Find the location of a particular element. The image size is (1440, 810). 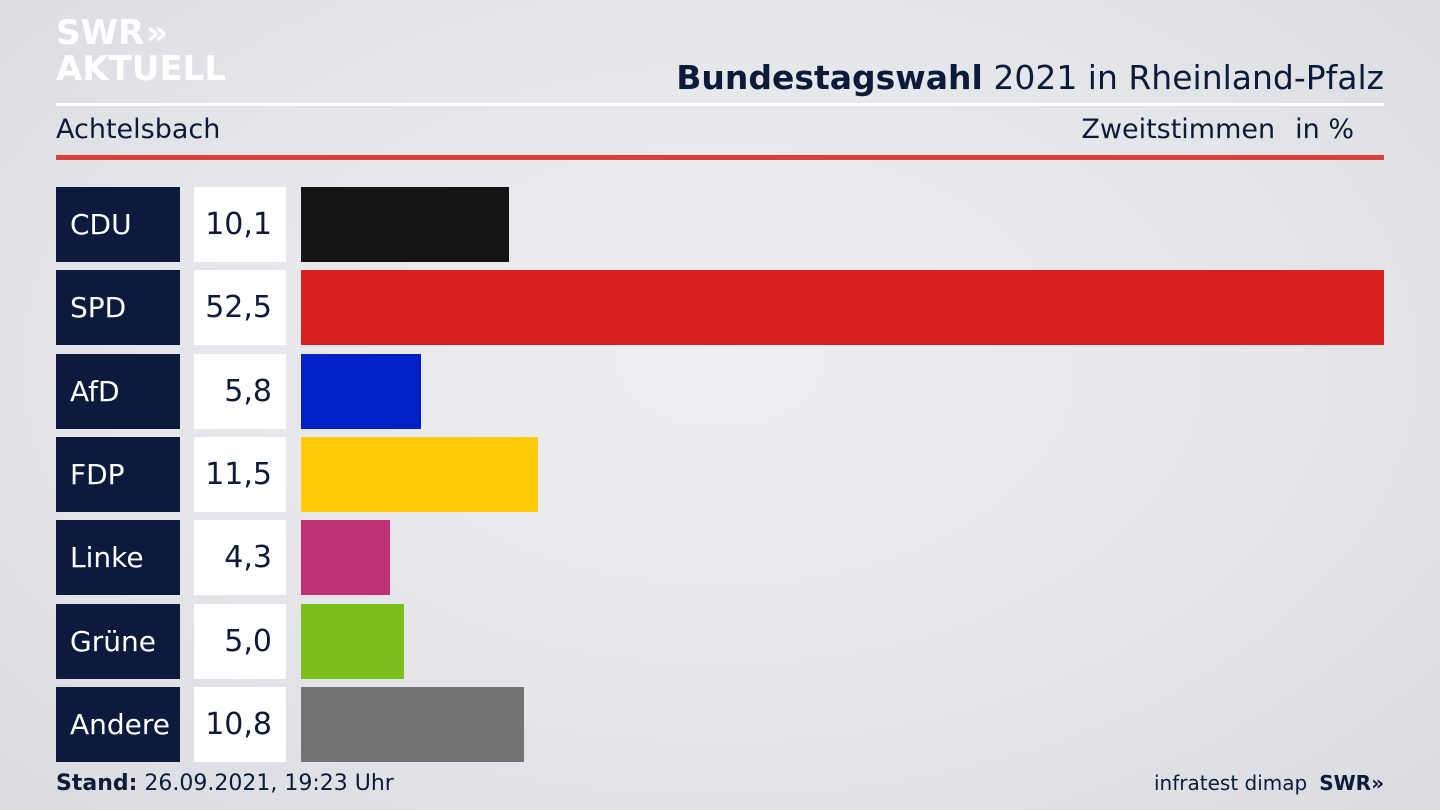

value-label: 11,5 is located at coordinates (240, 474).